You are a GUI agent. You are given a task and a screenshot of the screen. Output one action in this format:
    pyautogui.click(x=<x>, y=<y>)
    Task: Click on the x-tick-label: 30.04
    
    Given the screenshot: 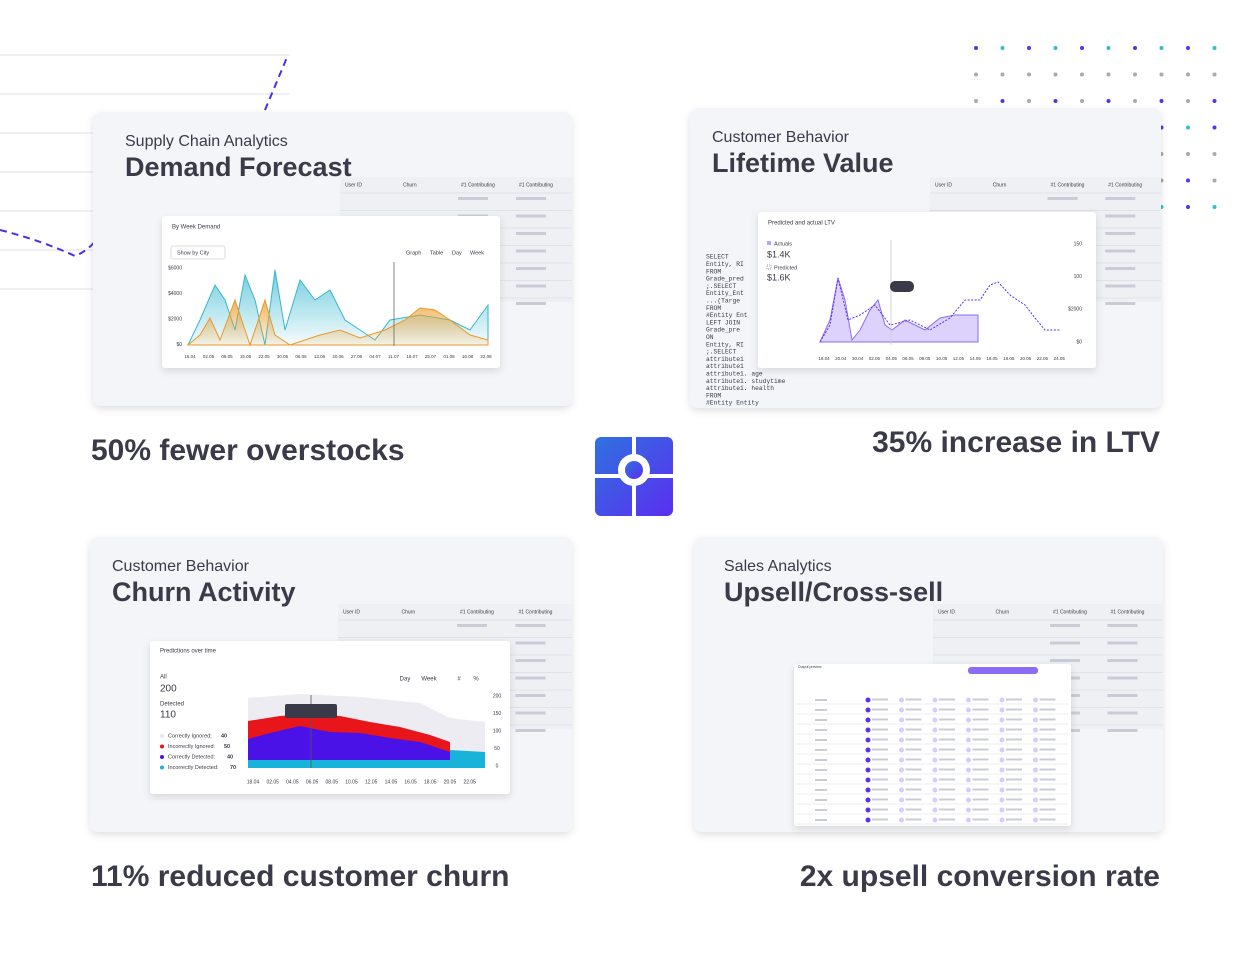 What is the action you would take?
    pyautogui.click(x=858, y=358)
    